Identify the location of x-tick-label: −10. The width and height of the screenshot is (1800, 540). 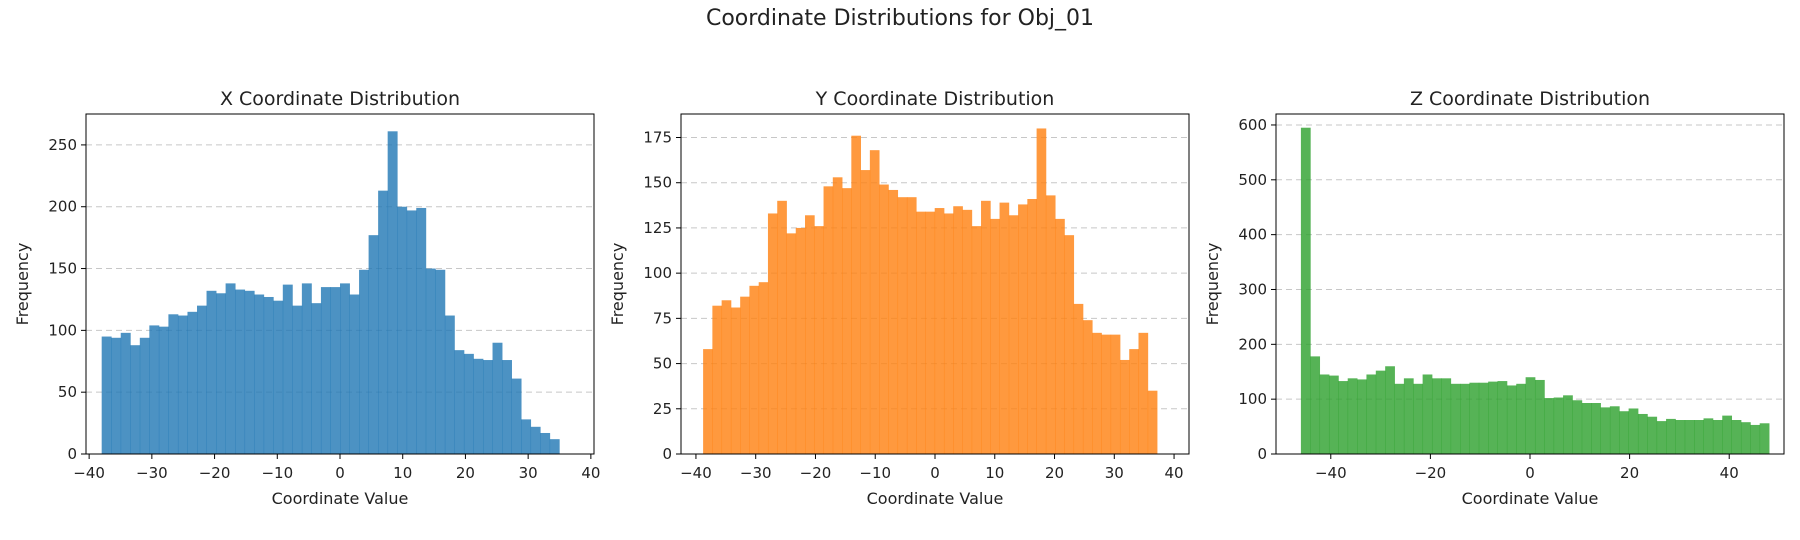
(875, 473).